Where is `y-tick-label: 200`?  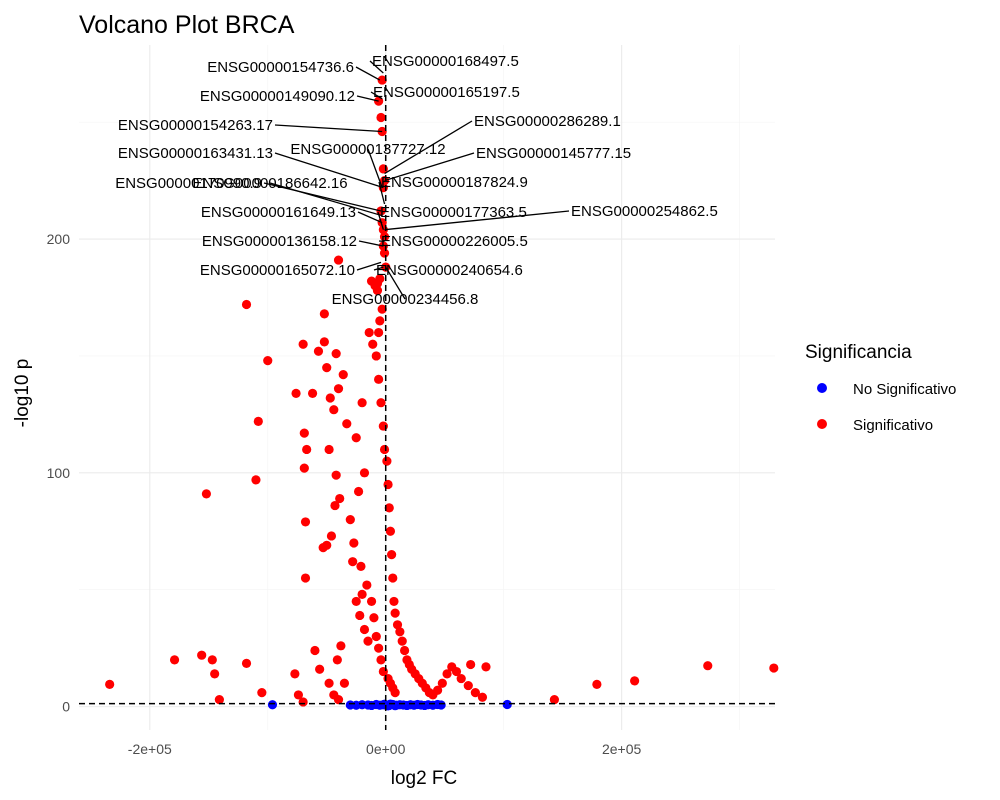 y-tick-label: 200 is located at coordinates (59, 239).